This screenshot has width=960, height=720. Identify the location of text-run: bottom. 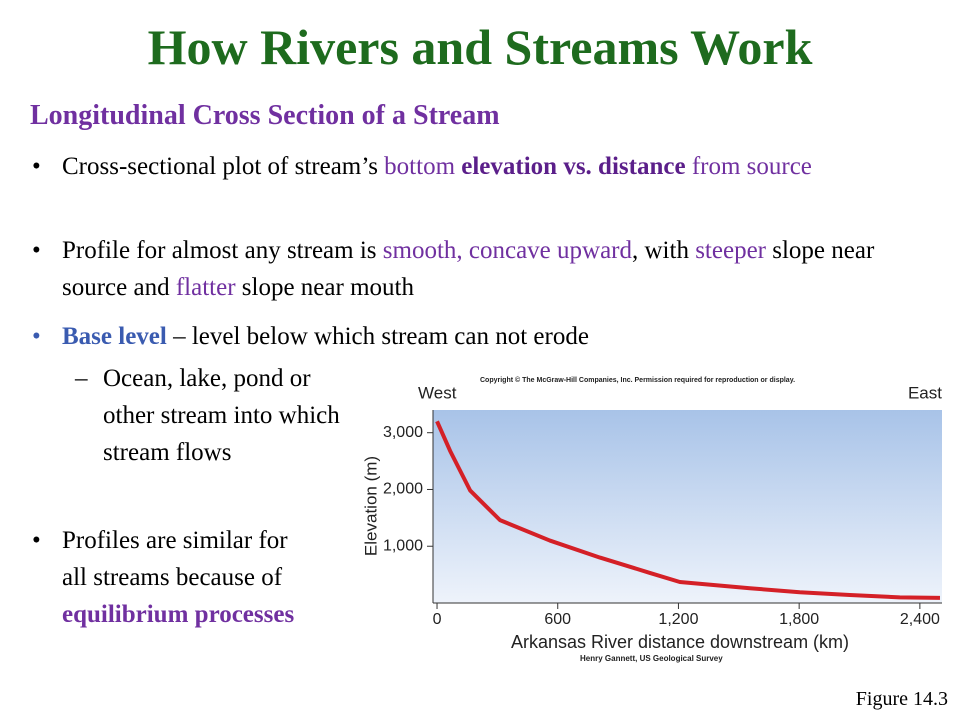
(423, 166).